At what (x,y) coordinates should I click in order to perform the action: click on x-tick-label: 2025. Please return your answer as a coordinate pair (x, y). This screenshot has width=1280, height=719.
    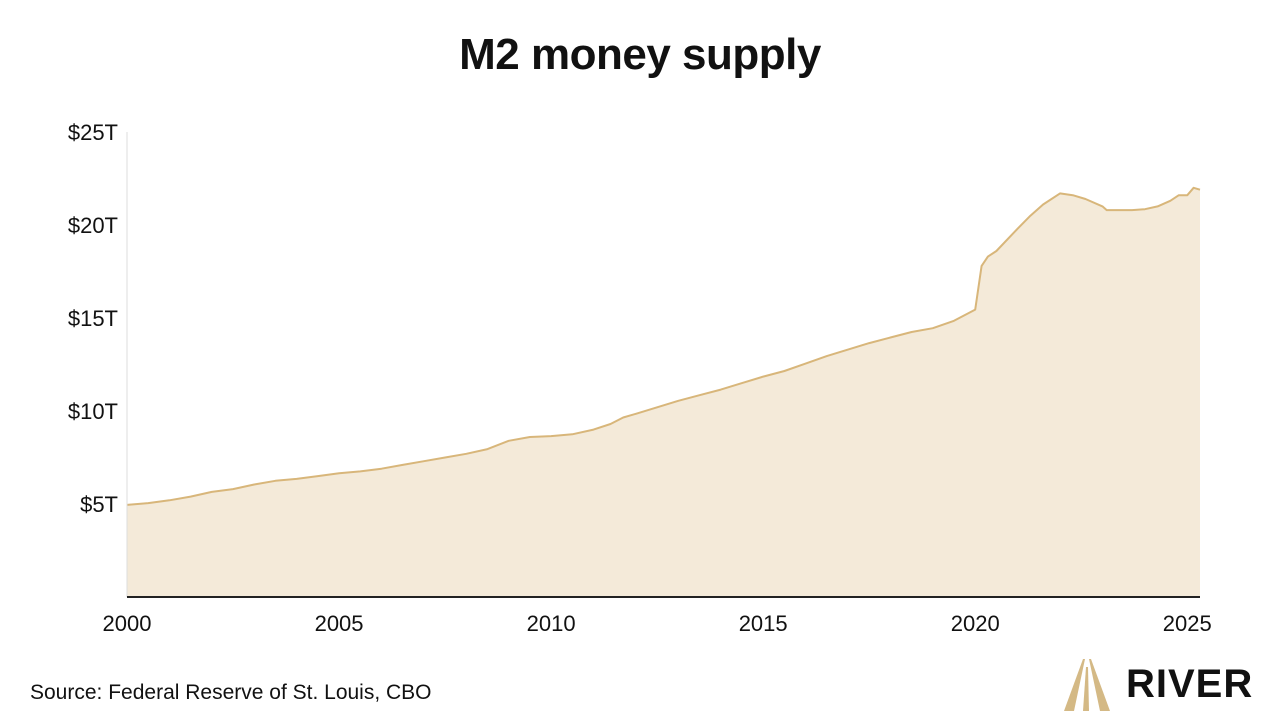
    Looking at the image, I should click on (1187, 623).